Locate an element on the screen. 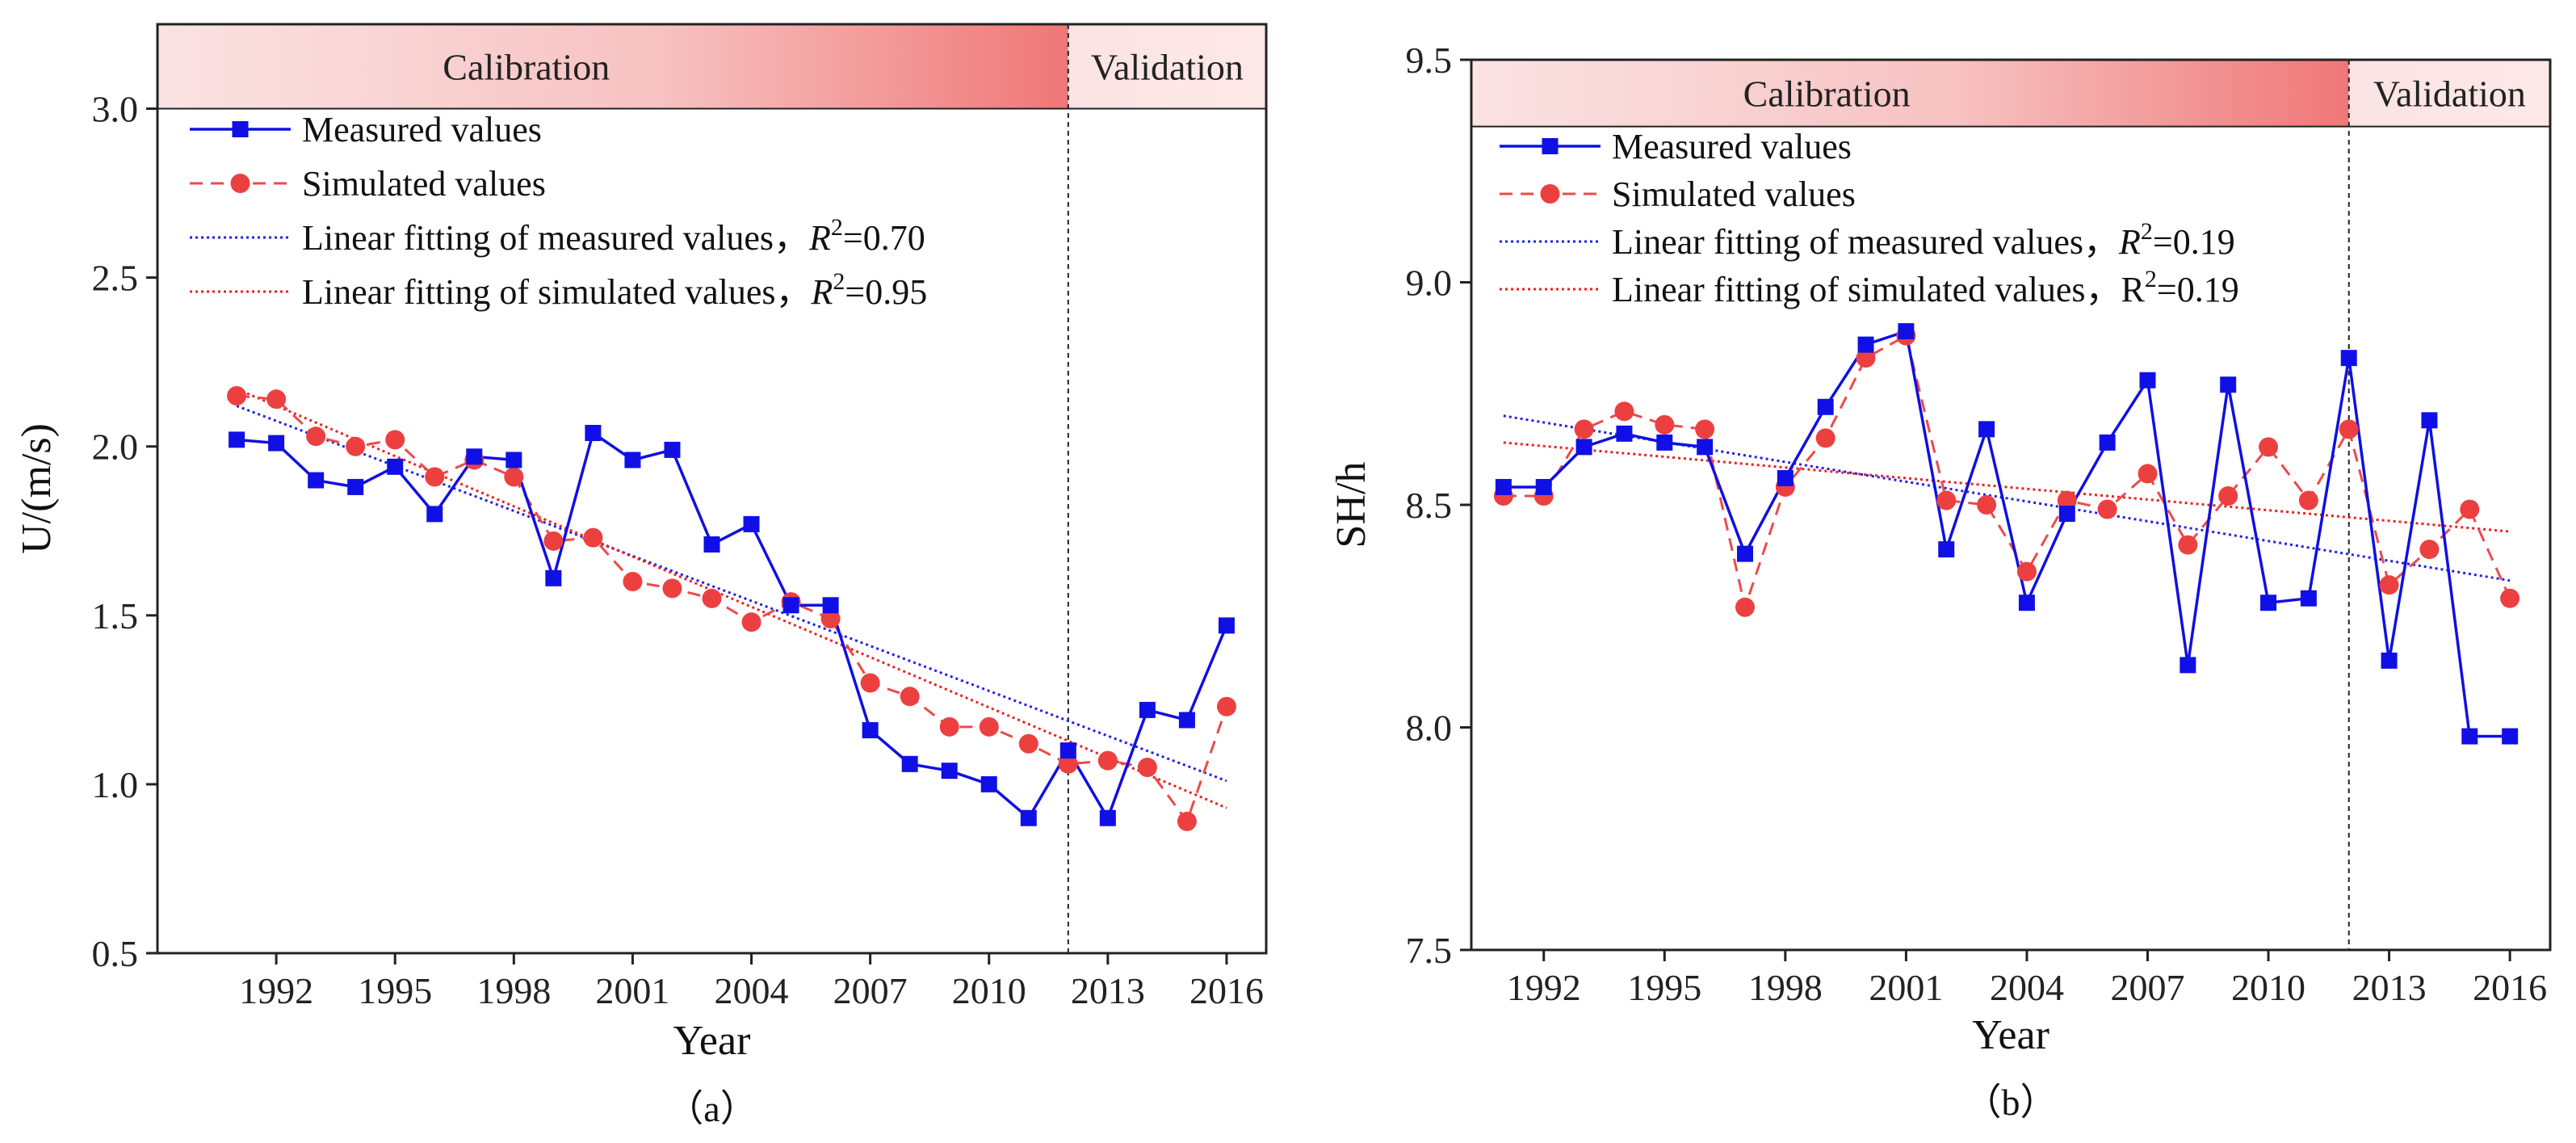 This screenshot has height=1143, width=2576. legend-fit-measured-r2: 0.70 is located at coordinates (894, 238).